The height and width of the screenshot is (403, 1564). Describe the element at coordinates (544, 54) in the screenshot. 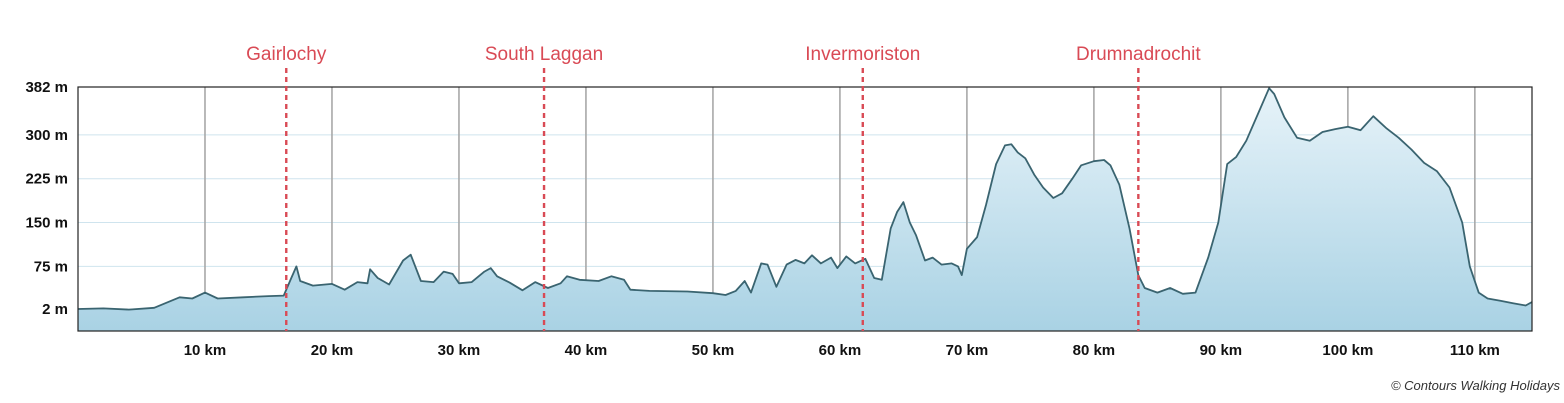

I see `marker-label: South Laggan` at that location.